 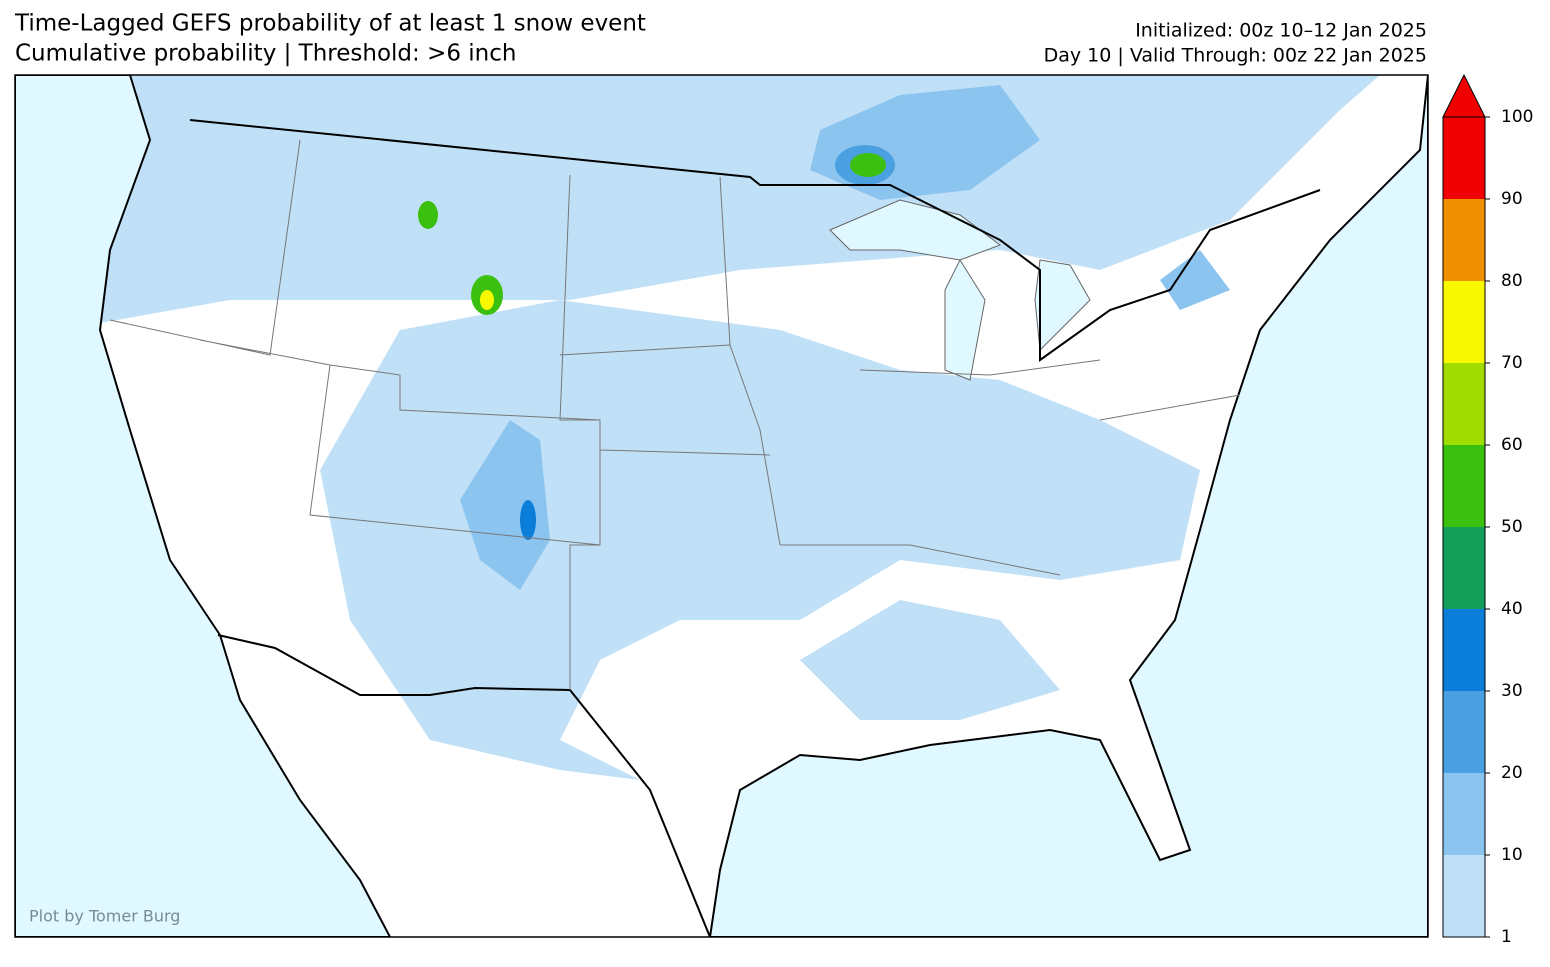 What do you see at coordinates (1512, 609) in the screenshot?
I see `colorbar-tick-label: 40` at bounding box center [1512, 609].